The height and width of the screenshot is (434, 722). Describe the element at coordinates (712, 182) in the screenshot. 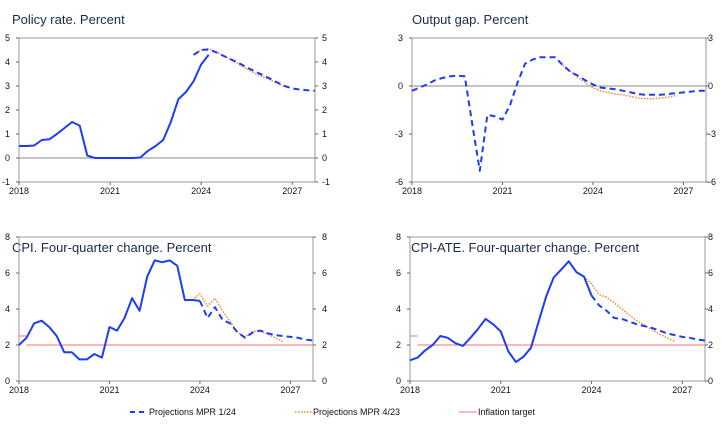

I see `y-tick-label-right: -6` at that location.